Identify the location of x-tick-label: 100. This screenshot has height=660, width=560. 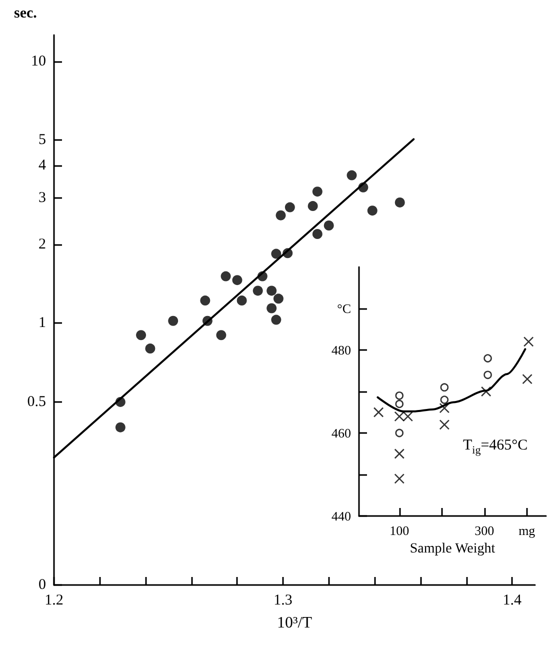
(400, 530).